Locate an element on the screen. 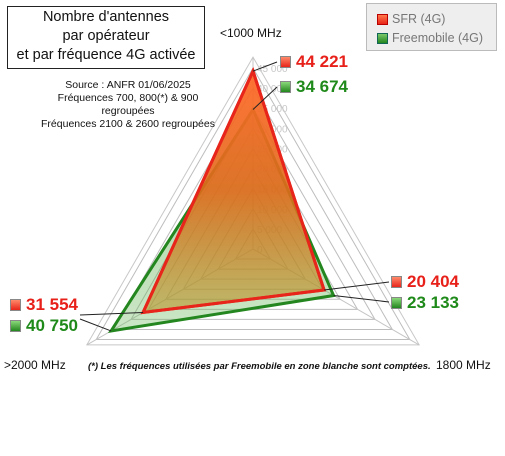 This screenshot has height=456, width=505. value-label-free-2000: 40 750 is located at coordinates (44, 326).